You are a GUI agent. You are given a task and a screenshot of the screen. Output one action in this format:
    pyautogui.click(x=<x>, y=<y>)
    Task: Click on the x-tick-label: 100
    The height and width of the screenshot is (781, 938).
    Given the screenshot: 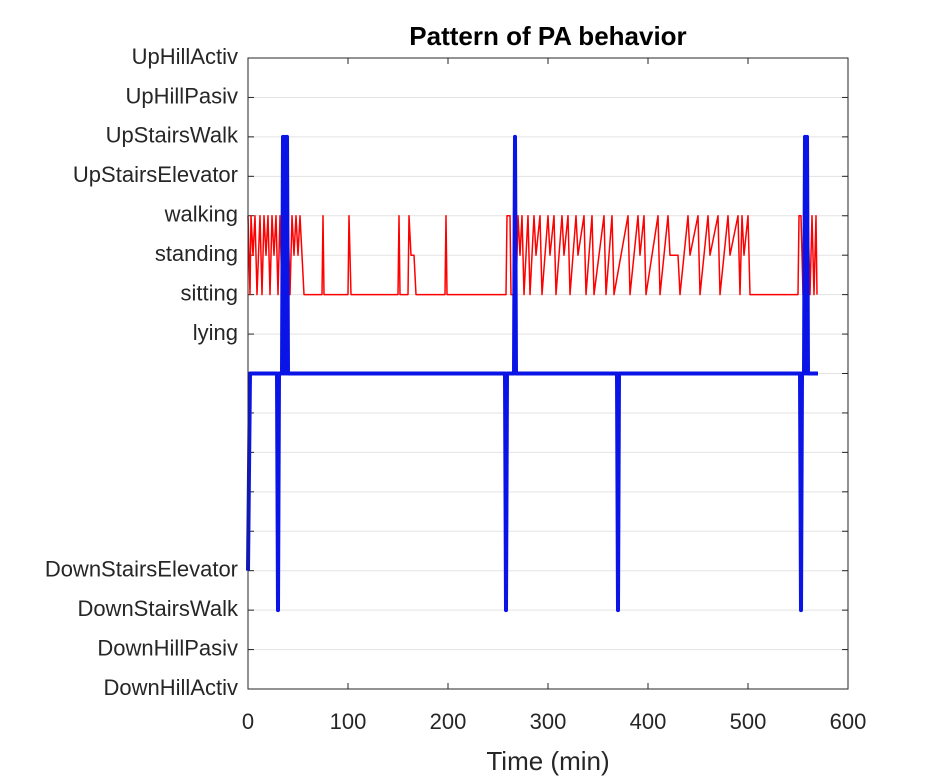 What is the action you would take?
    pyautogui.click(x=348, y=721)
    